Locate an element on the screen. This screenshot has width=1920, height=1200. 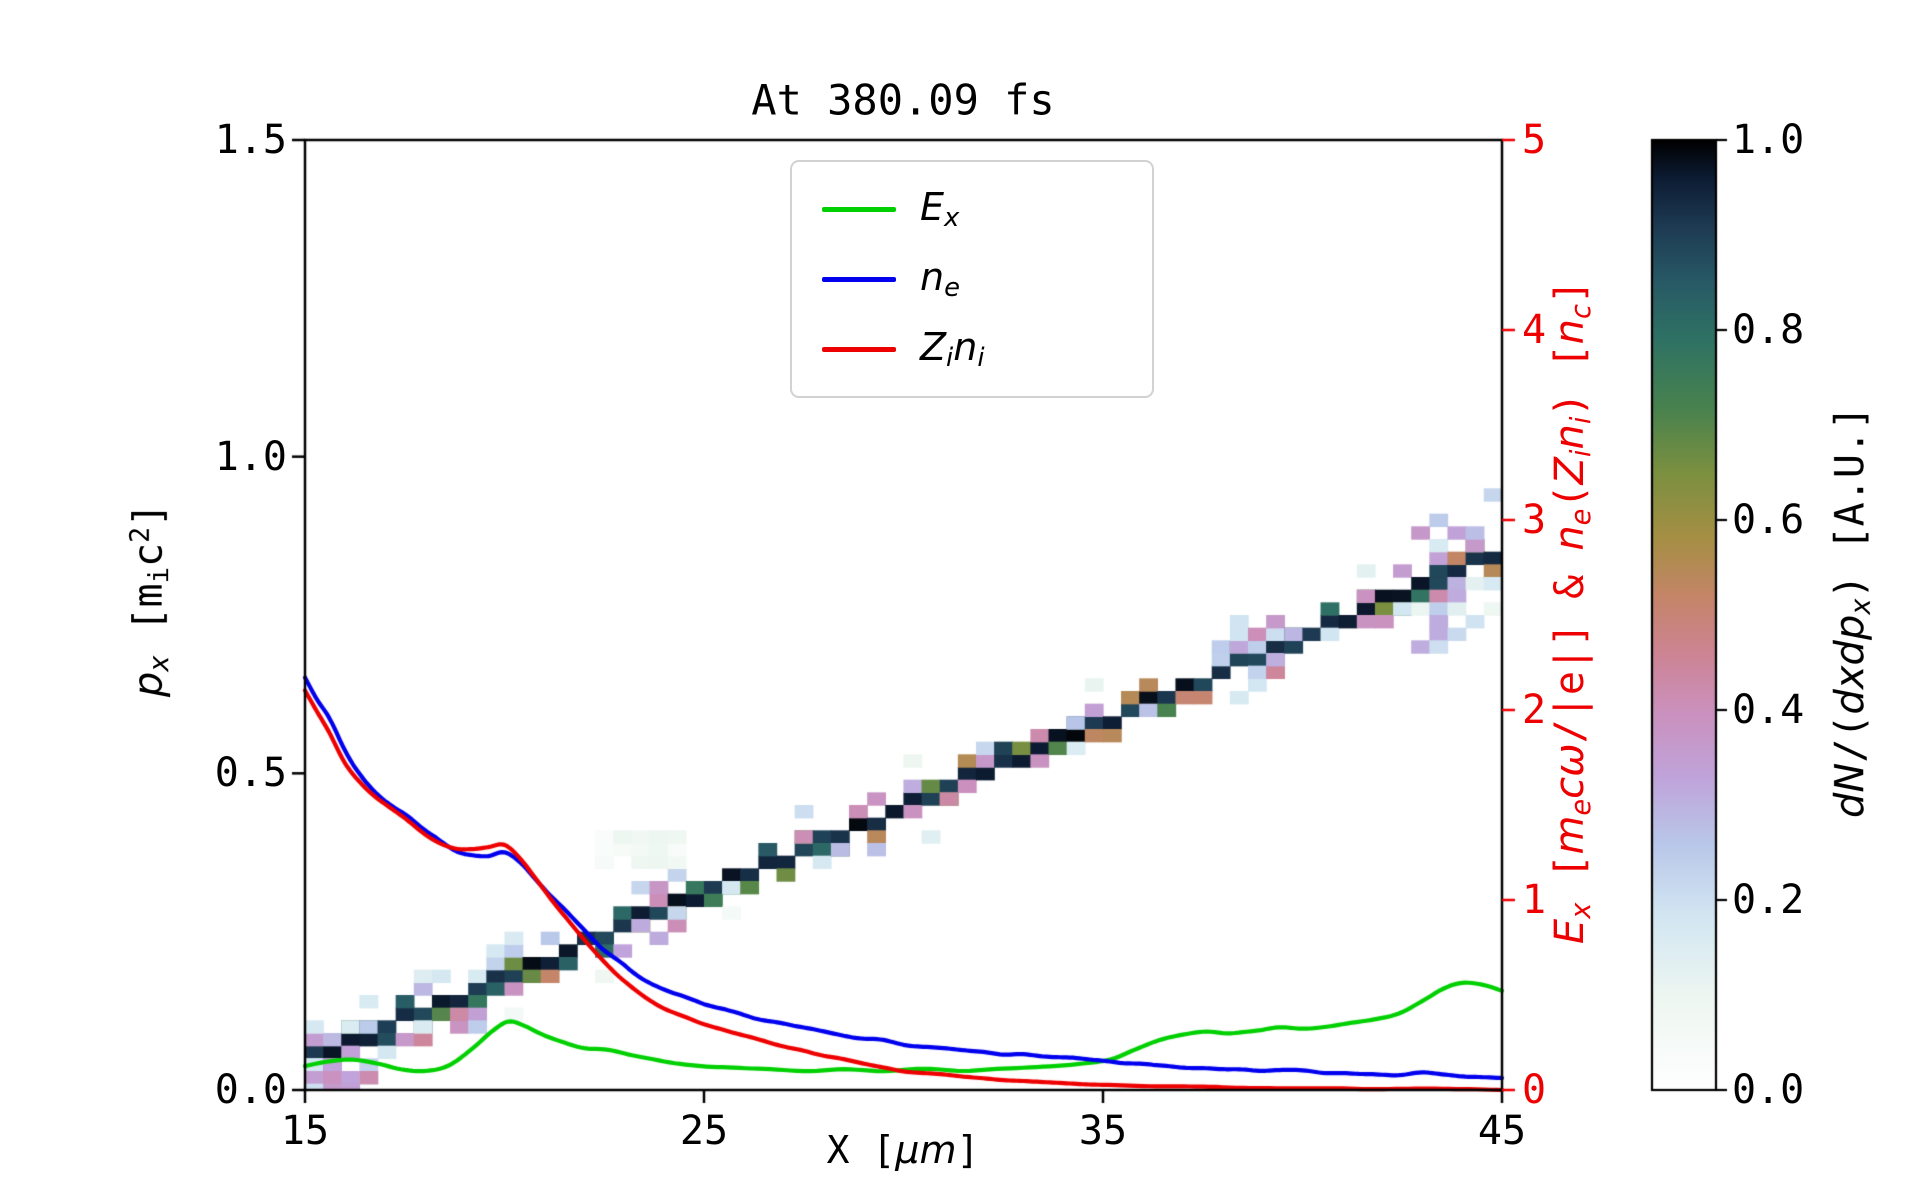
right-y-axis-label: Ex [mecω/|e|] & ne(Zini) [nc] is located at coordinates (1572, 612).